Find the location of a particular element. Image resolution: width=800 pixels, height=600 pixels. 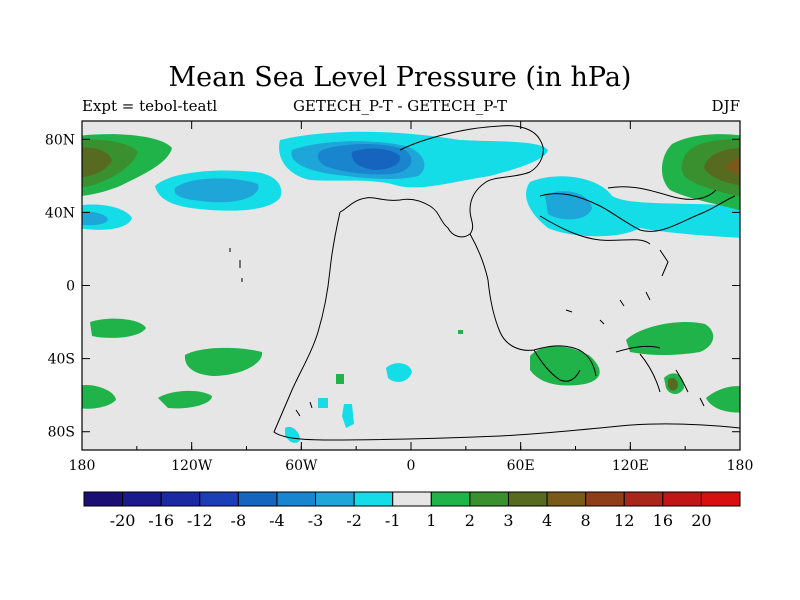

colorbar-label: -2 is located at coordinates (354, 520).